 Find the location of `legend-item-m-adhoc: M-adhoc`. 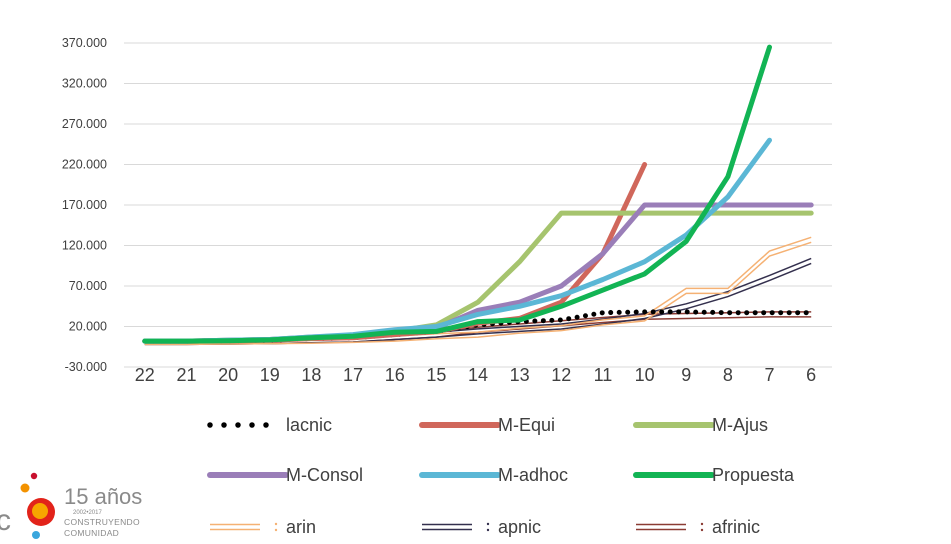

legend-item-m-adhoc: M-adhoc is located at coordinates (493, 475).